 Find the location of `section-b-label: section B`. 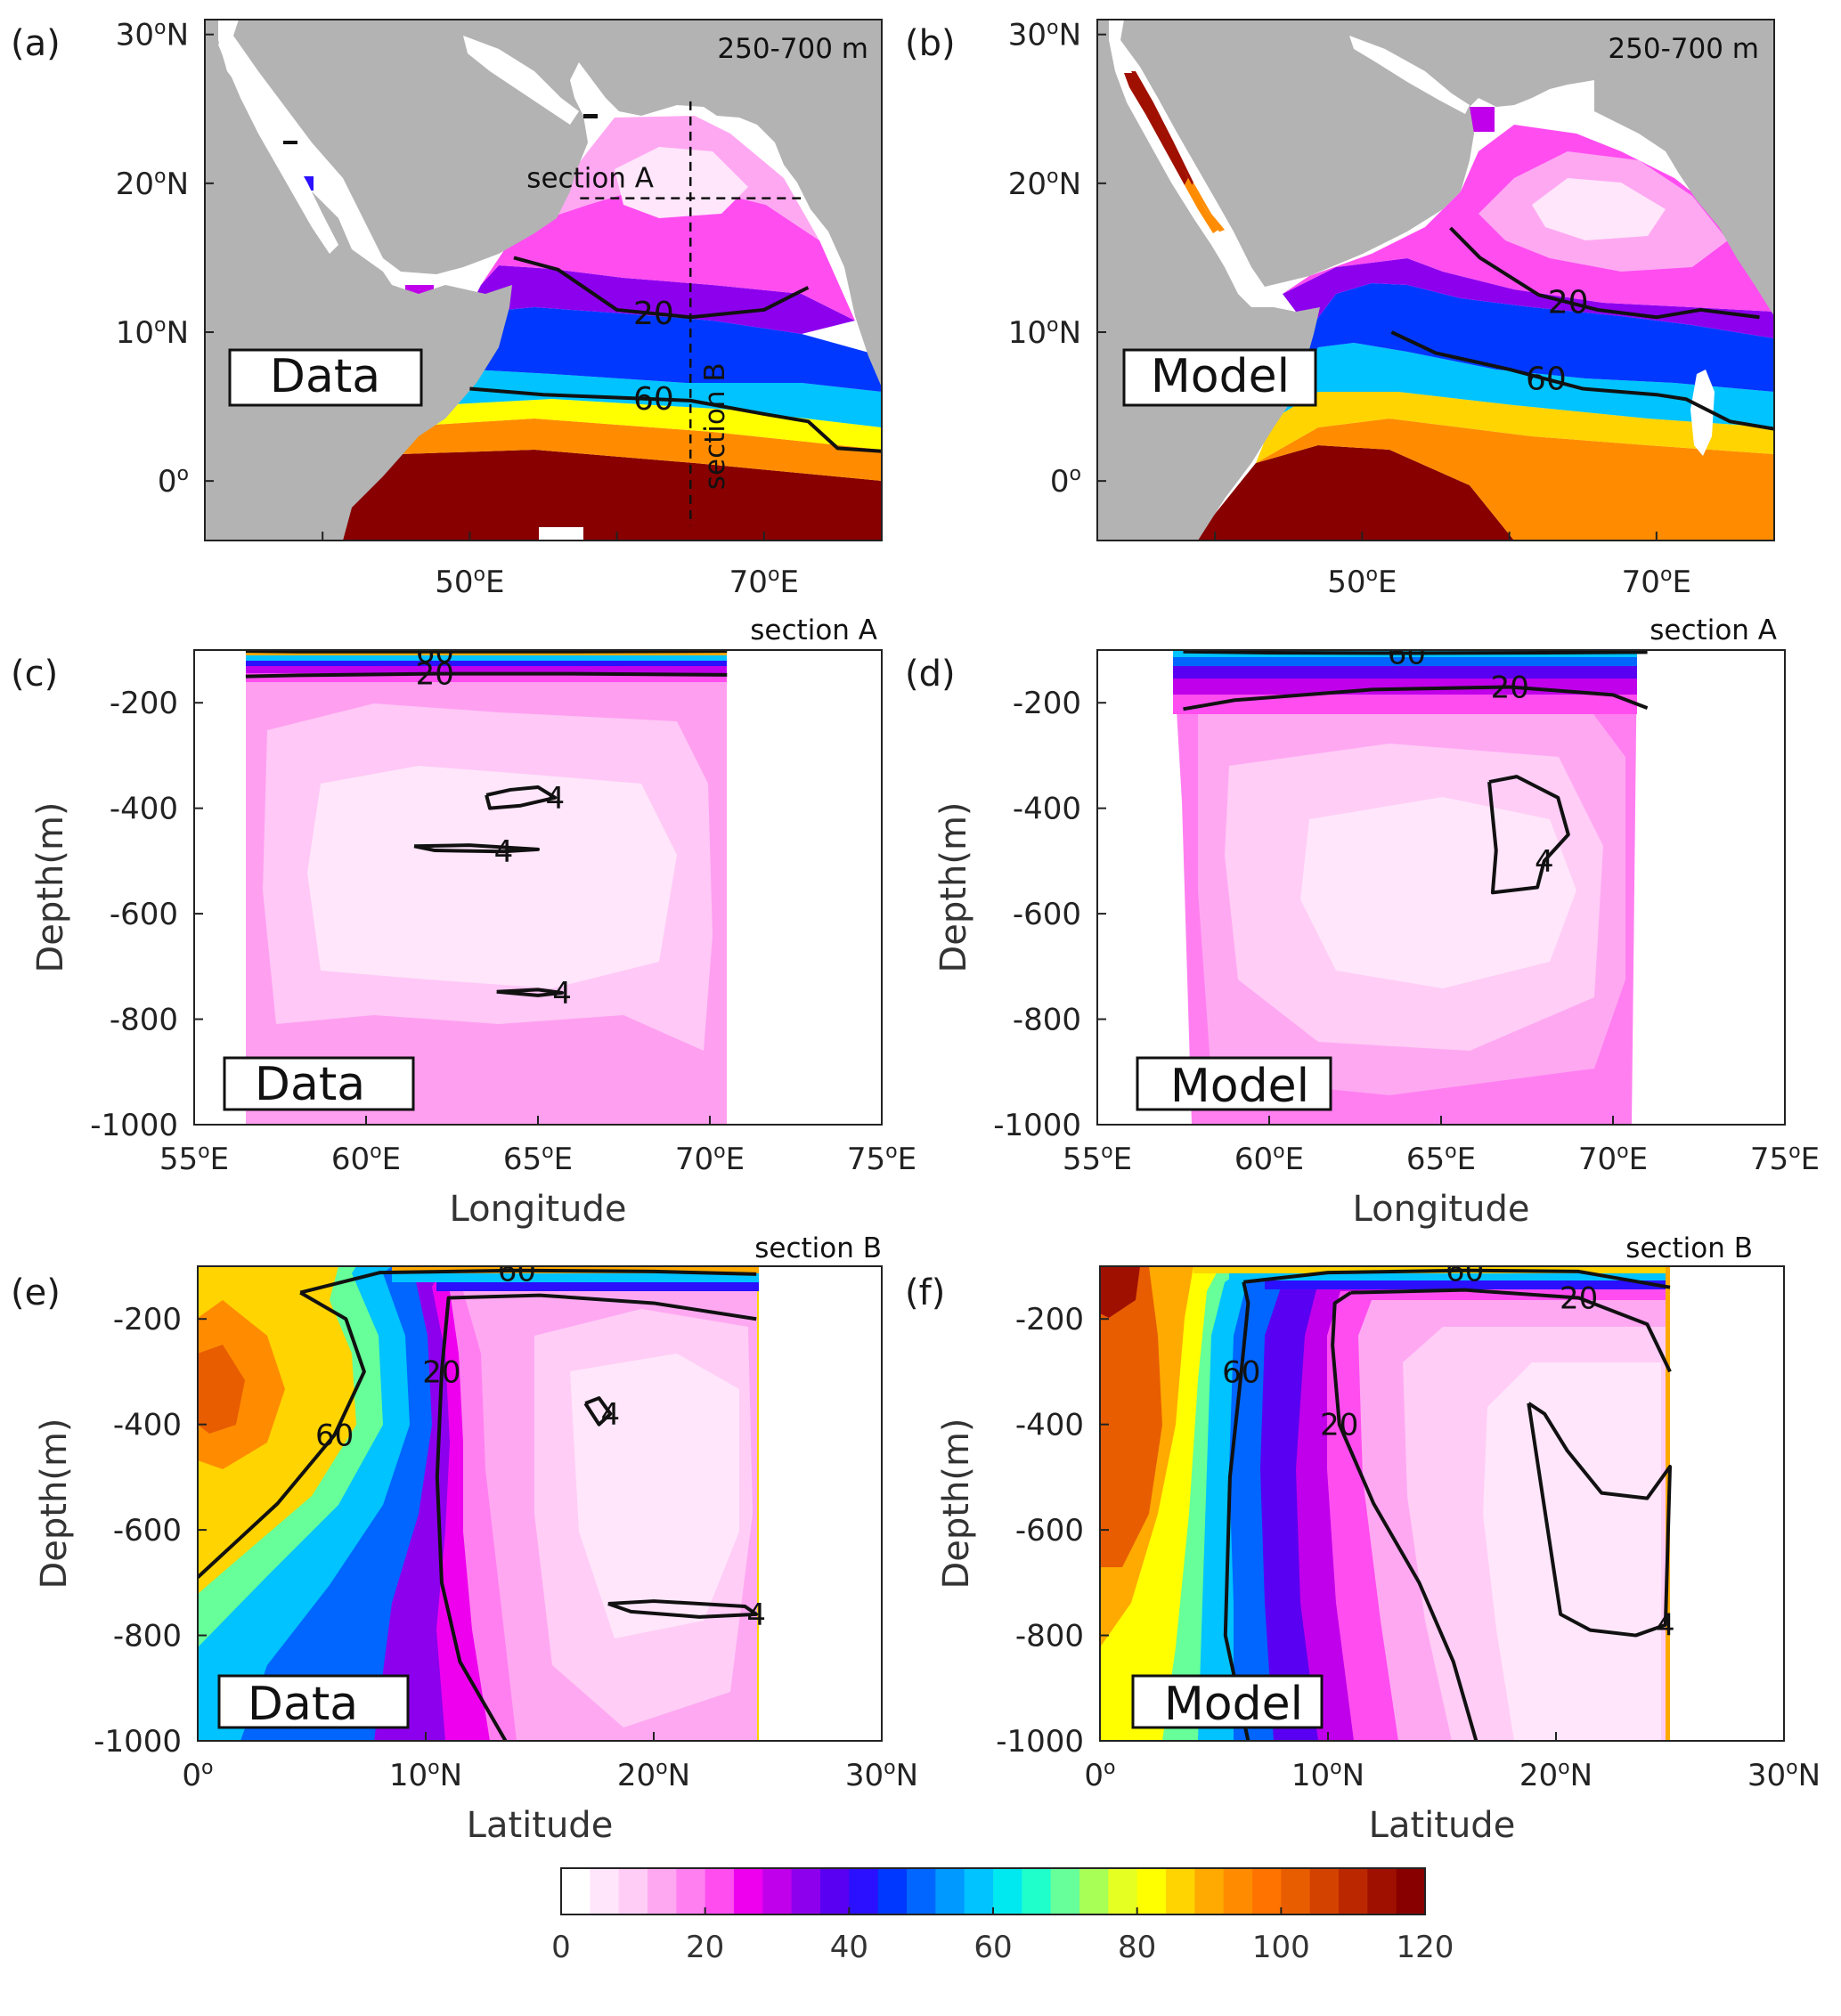

section-b-label: section B is located at coordinates (715, 426).